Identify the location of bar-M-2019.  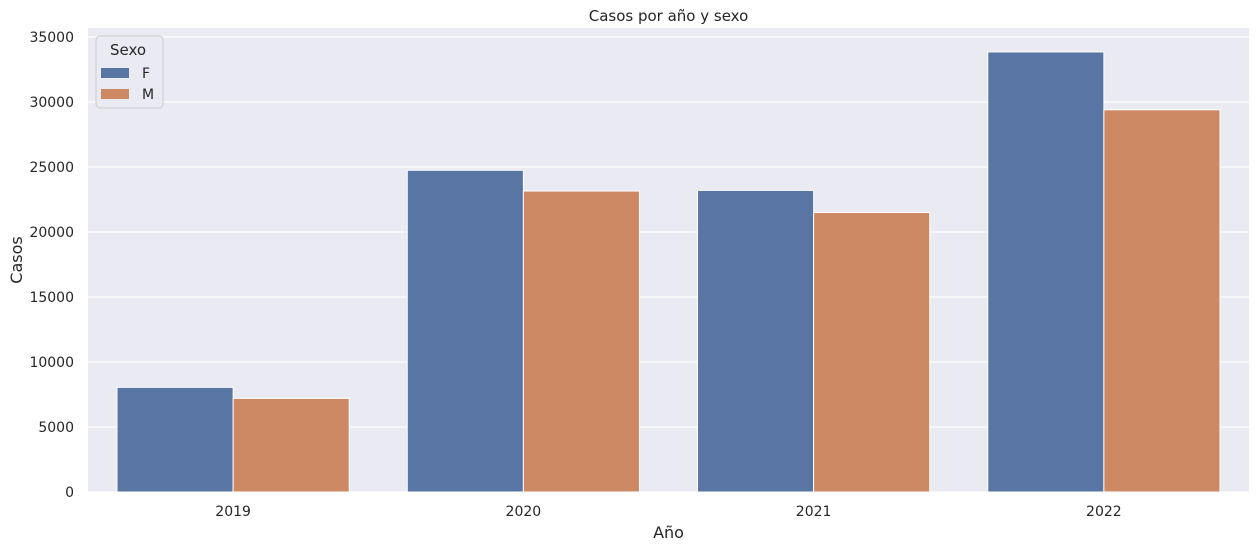
(291, 445).